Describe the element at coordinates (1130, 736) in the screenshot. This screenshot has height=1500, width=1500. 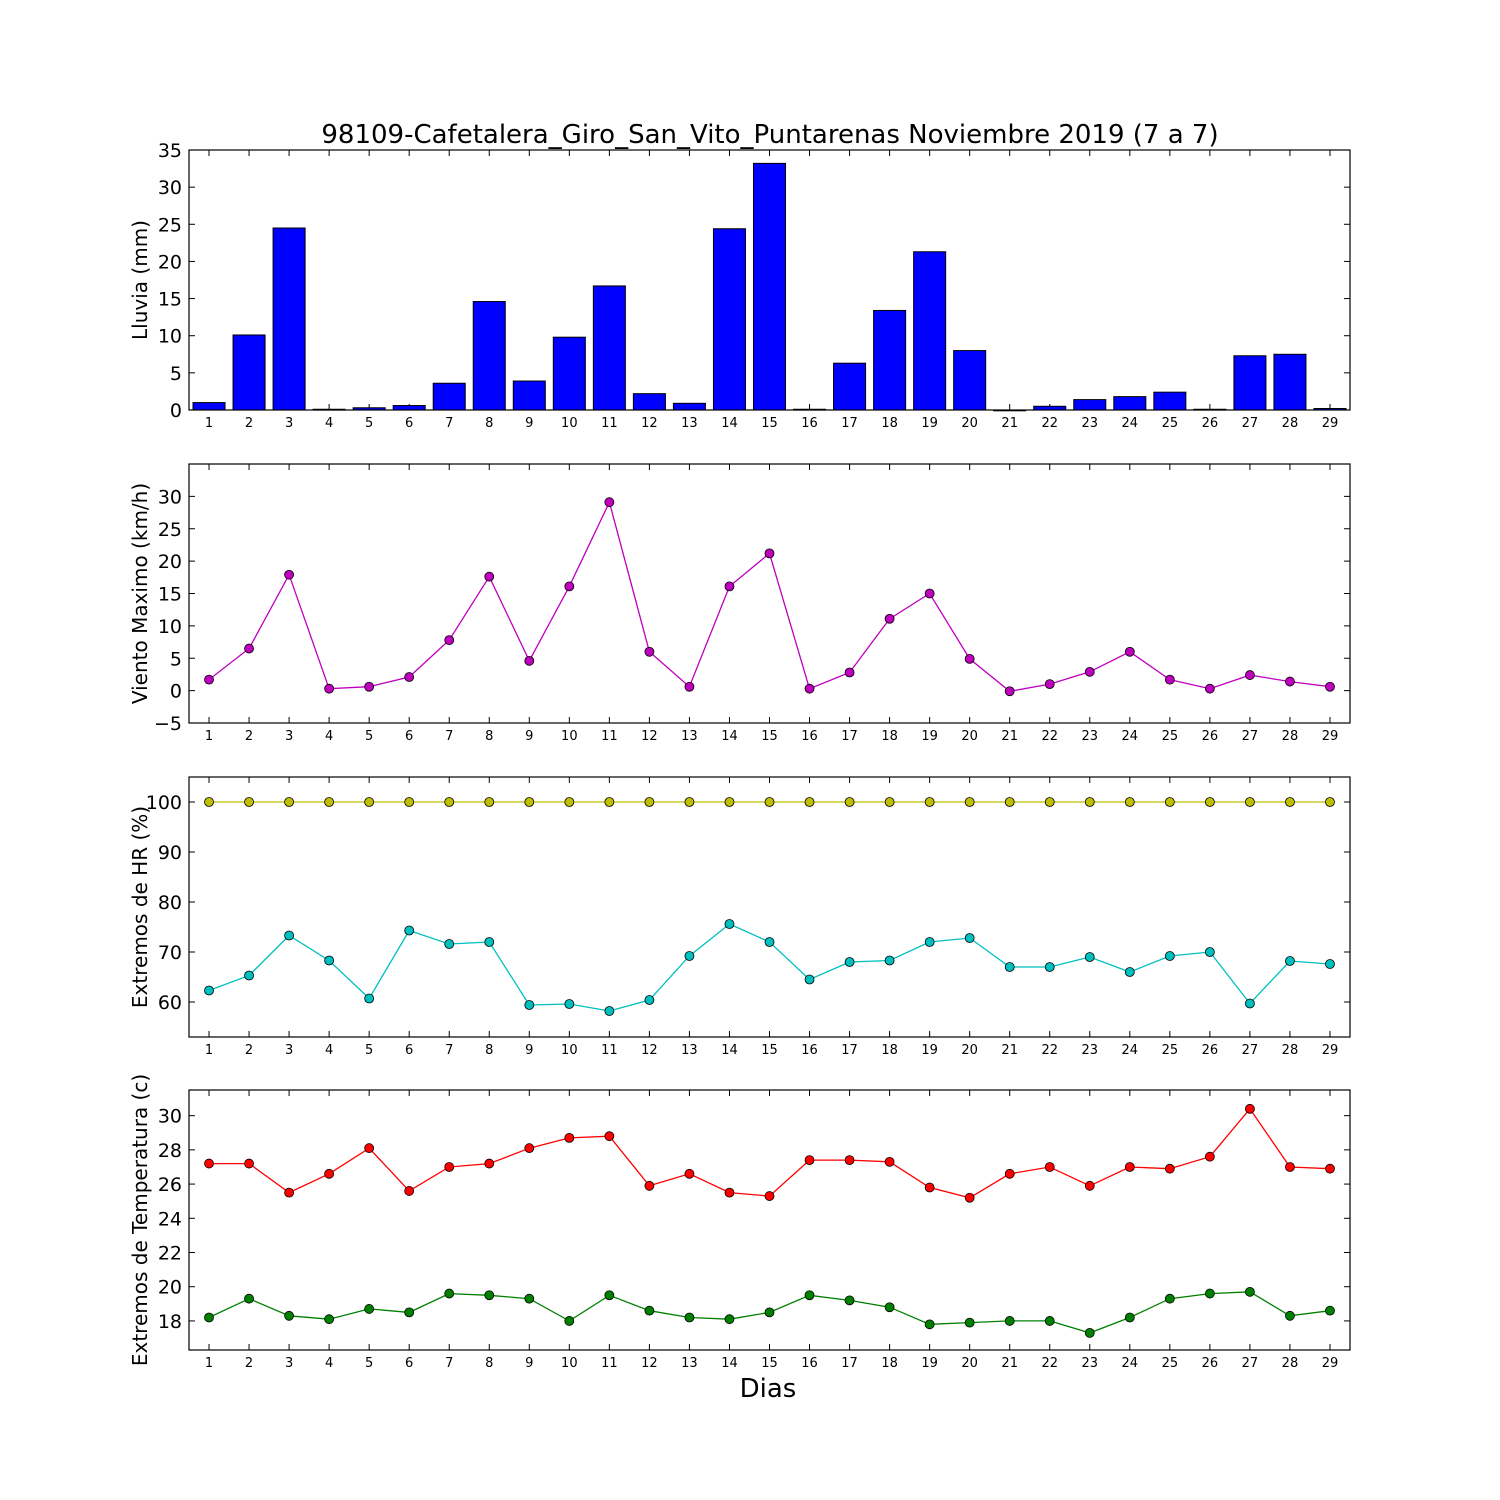
I see `wind-xtick-label: 24` at that location.